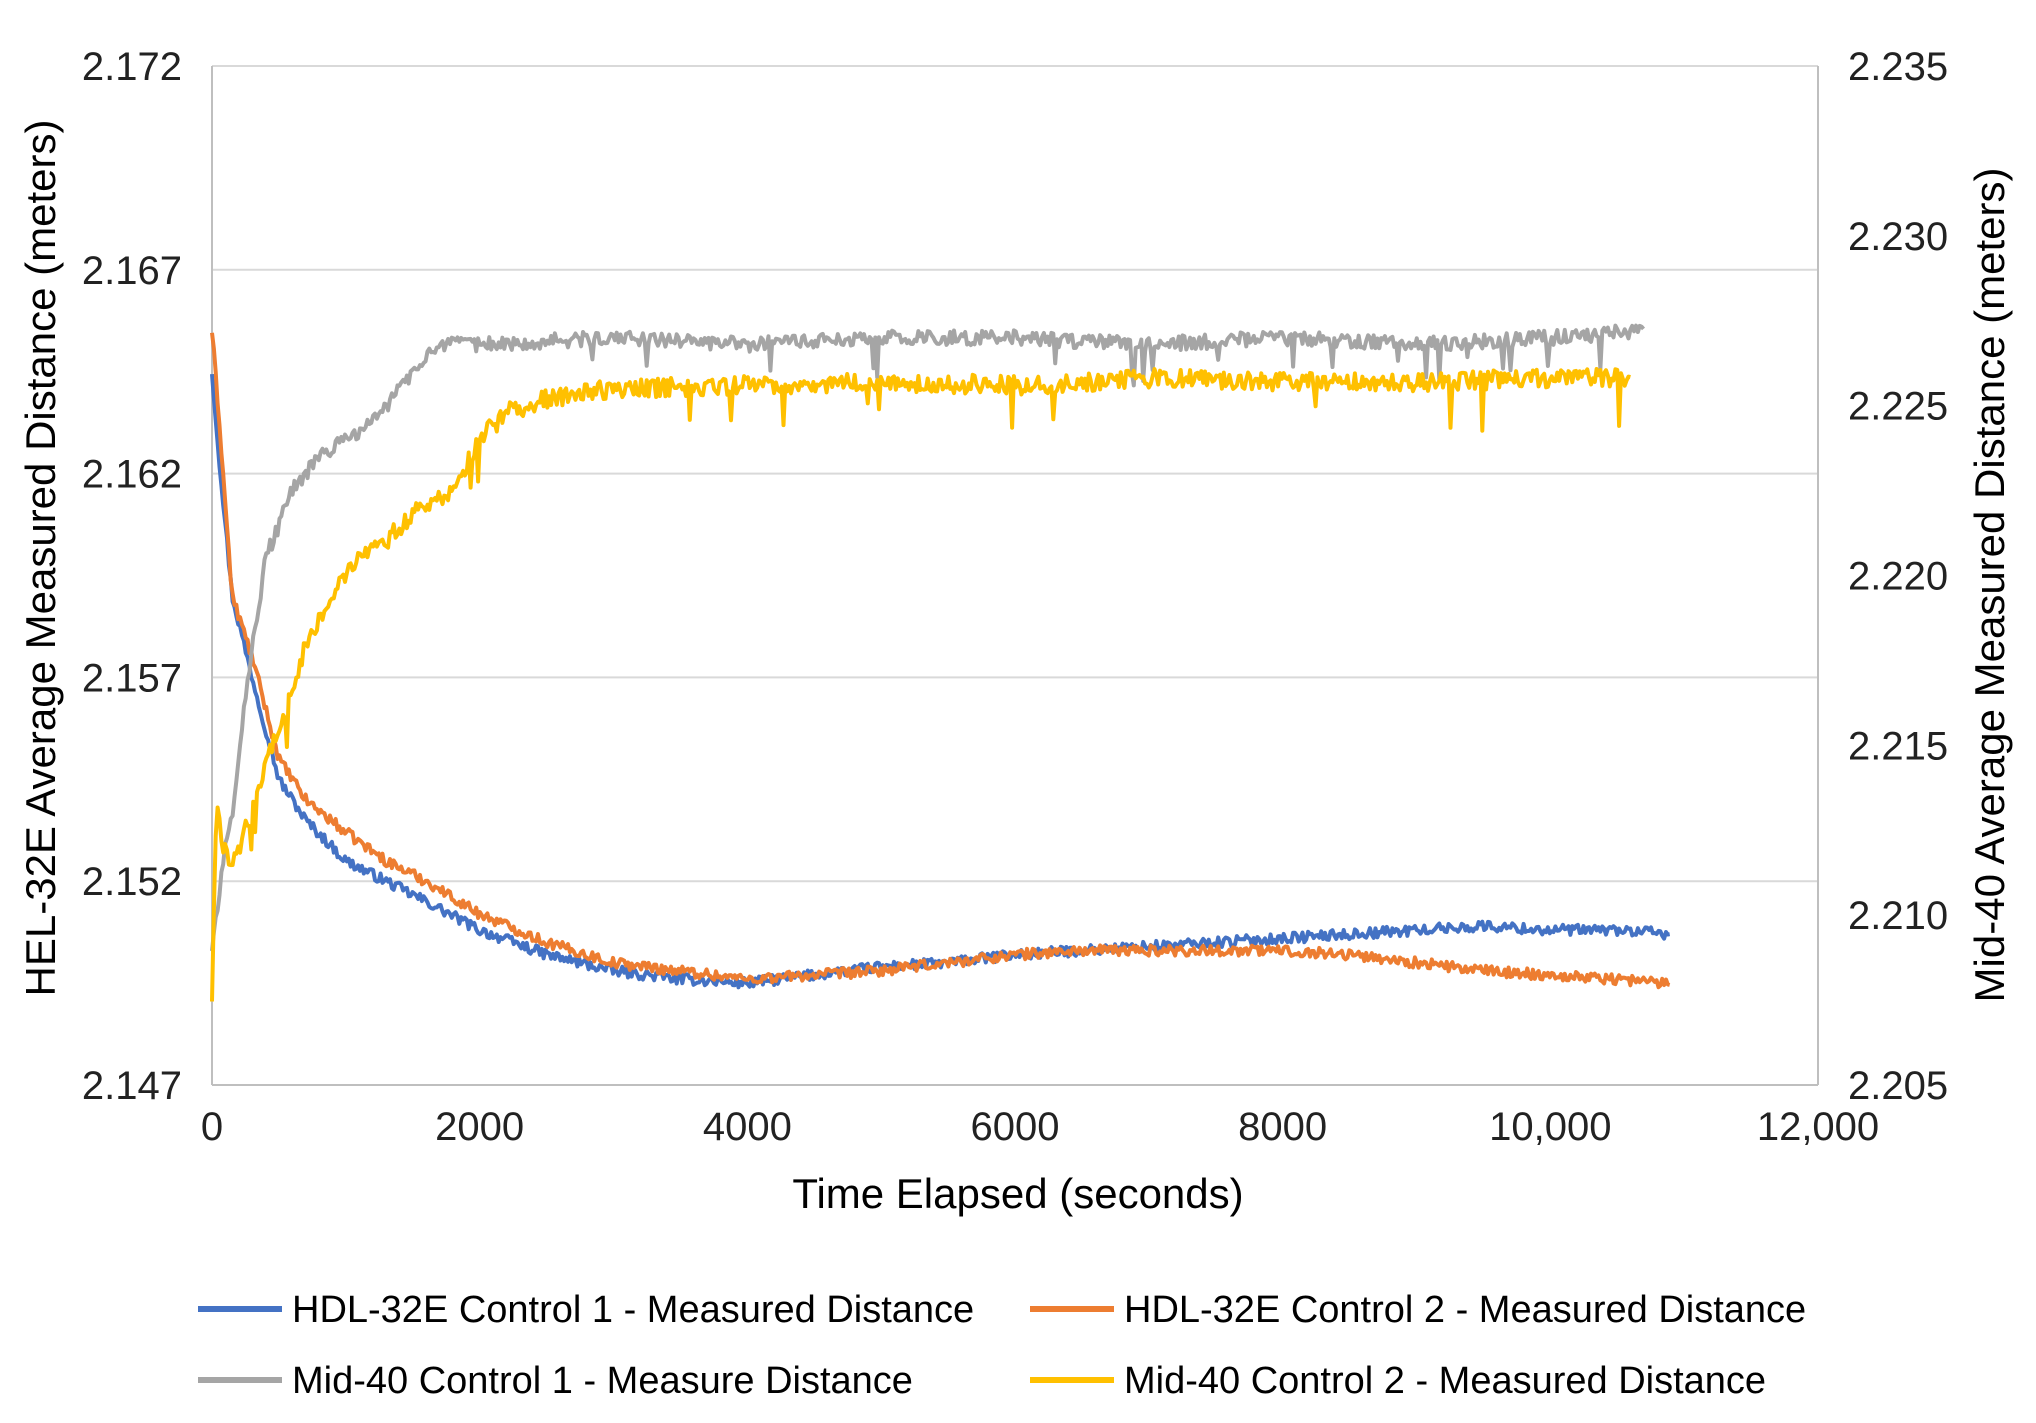 Image resolution: width=2036 pixels, height=1423 pixels. Describe the element at coordinates (633, 1310) in the screenshot. I see `legend-label-hdl-control-1: HDL-32E Control 1 - Measured Distance` at that location.